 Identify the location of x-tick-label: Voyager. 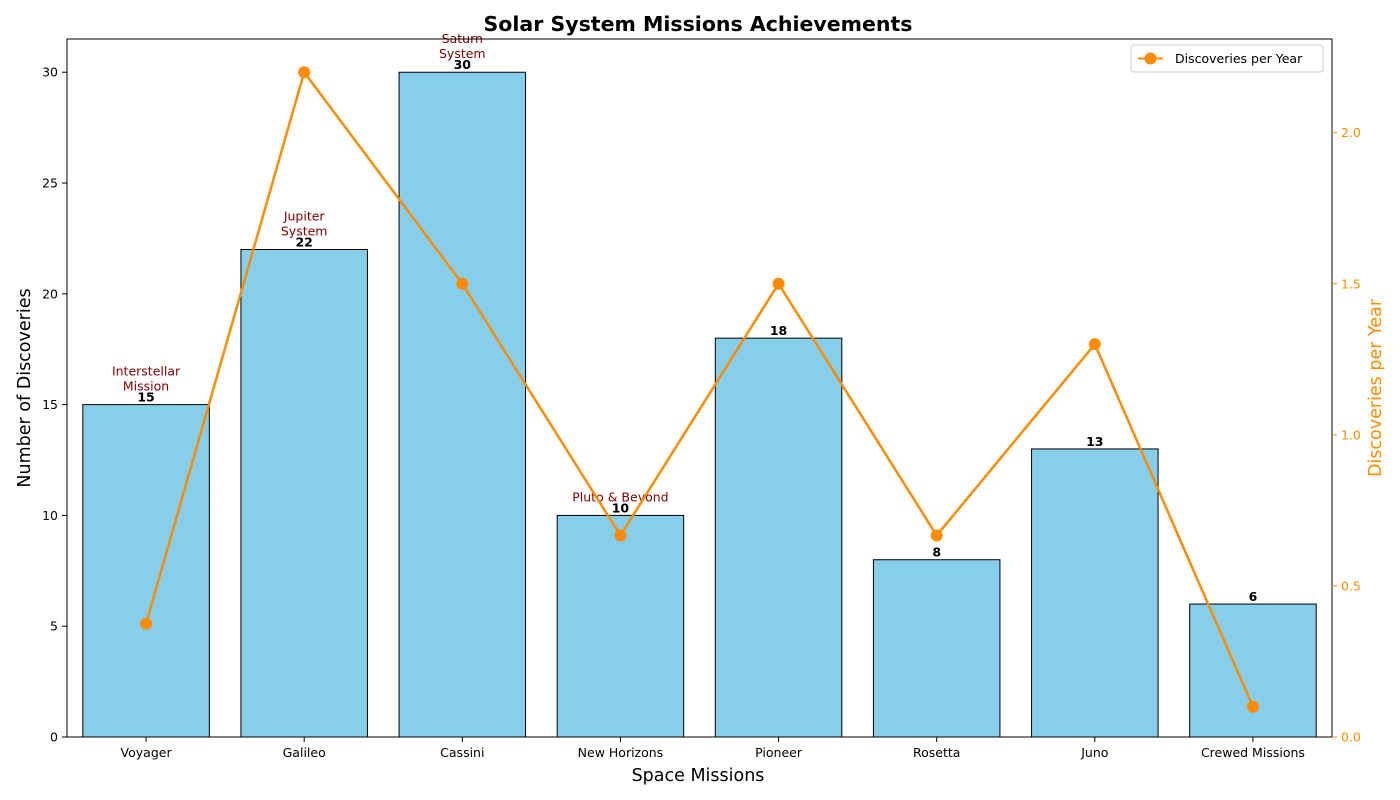
(147, 752).